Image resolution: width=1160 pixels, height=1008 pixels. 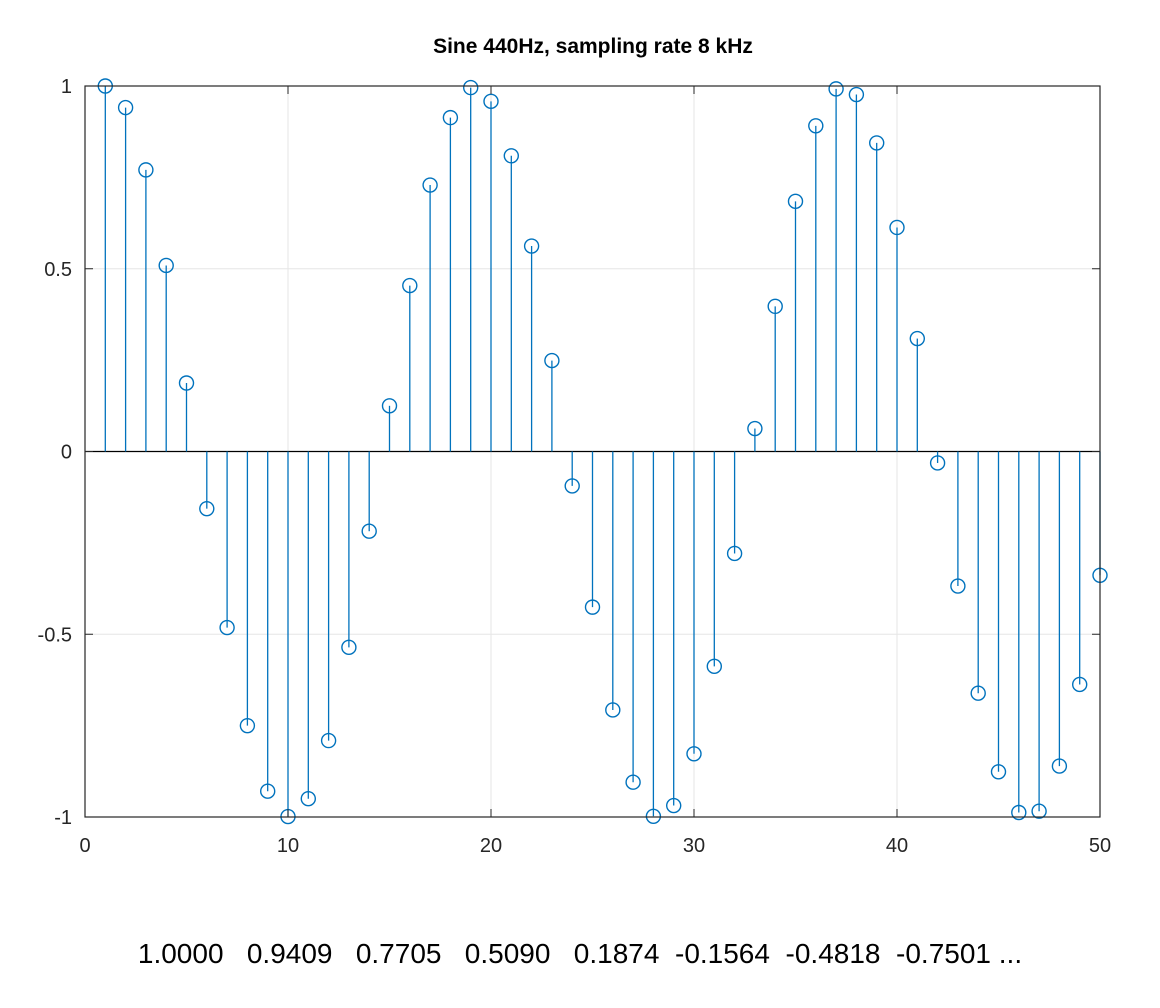 I want to click on y-tick-label-3: -0.5, so click(x=55, y=635).